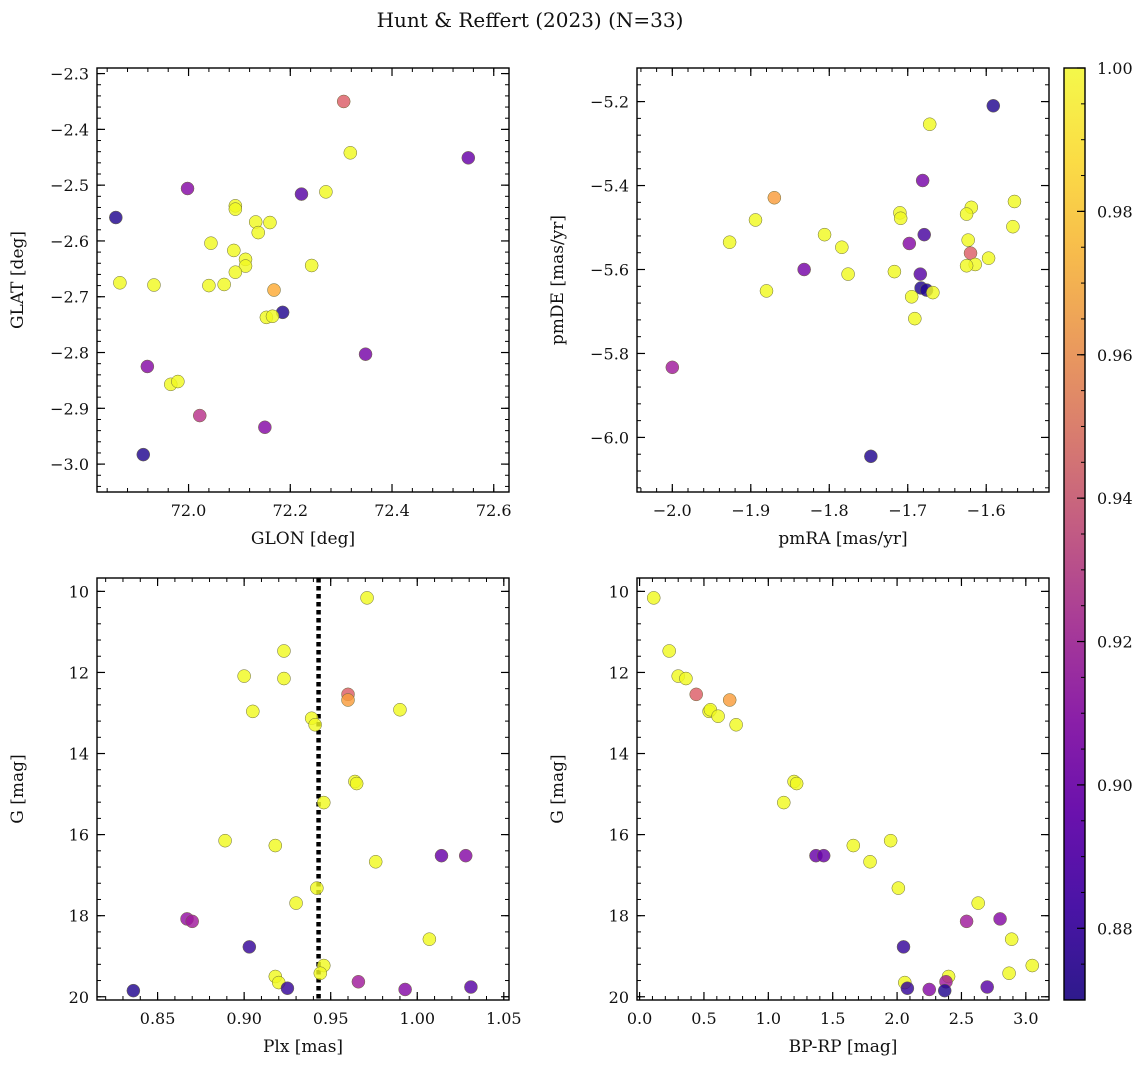 The image size is (1148, 1068). What do you see at coordinates (530, 20) in the screenshot?
I see `figure-title: Hunt & Reffert (2023) (N=33)` at bounding box center [530, 20].